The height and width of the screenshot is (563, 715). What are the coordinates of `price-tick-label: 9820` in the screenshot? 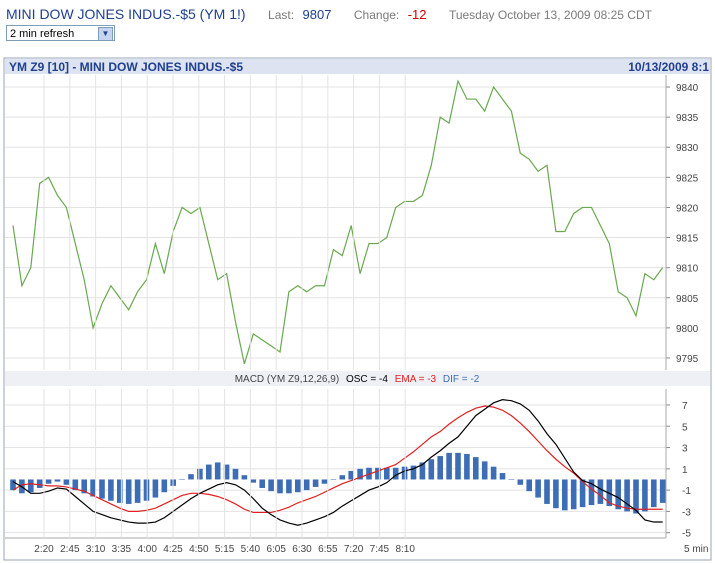 It's located at (687, 208).